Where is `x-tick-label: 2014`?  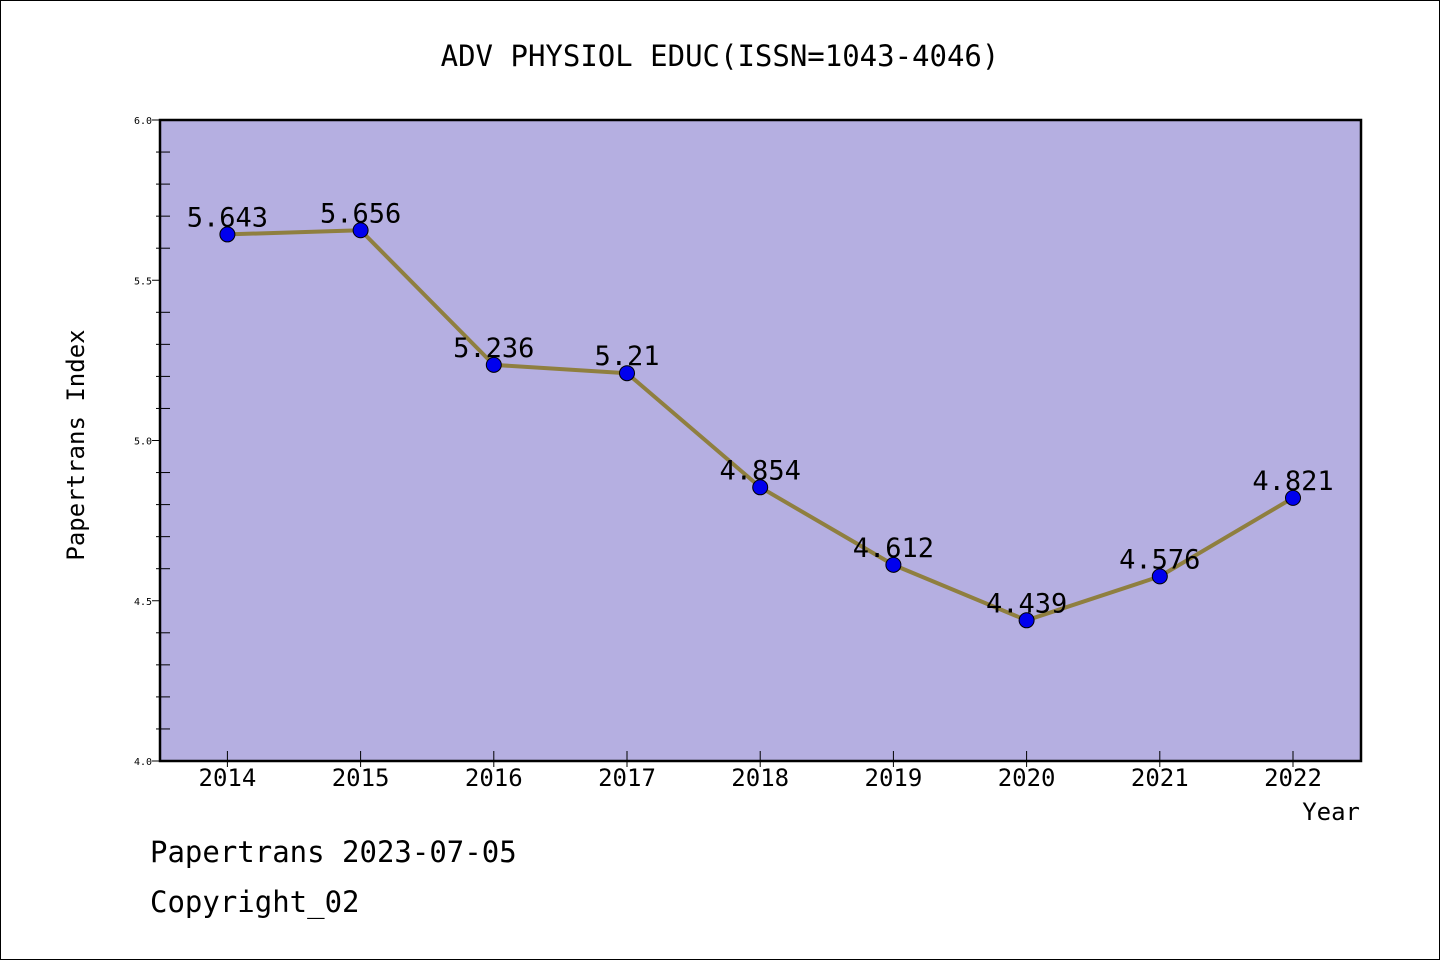
x-tick-label: 2014 is located at coordinates (228, 778).